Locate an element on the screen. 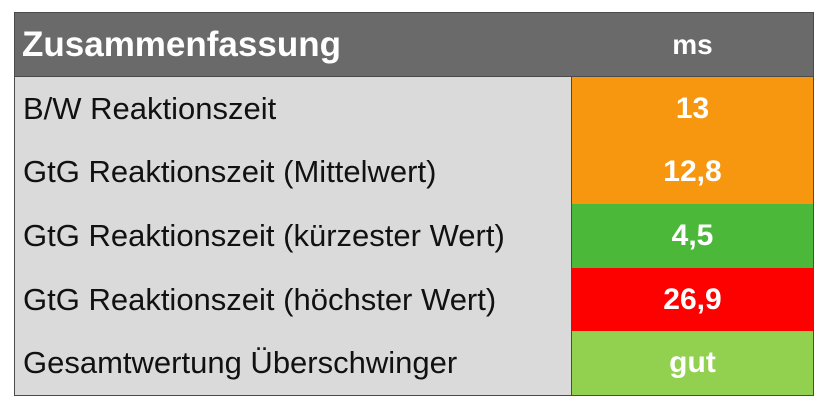  unit-header: ms is located at coordinates (692, 44).